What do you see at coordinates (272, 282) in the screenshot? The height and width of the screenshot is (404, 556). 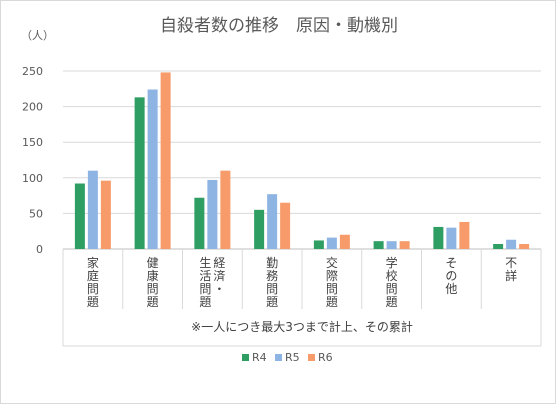 I see `x-category-label: 勤務問題` at bounding box center [272, 282].